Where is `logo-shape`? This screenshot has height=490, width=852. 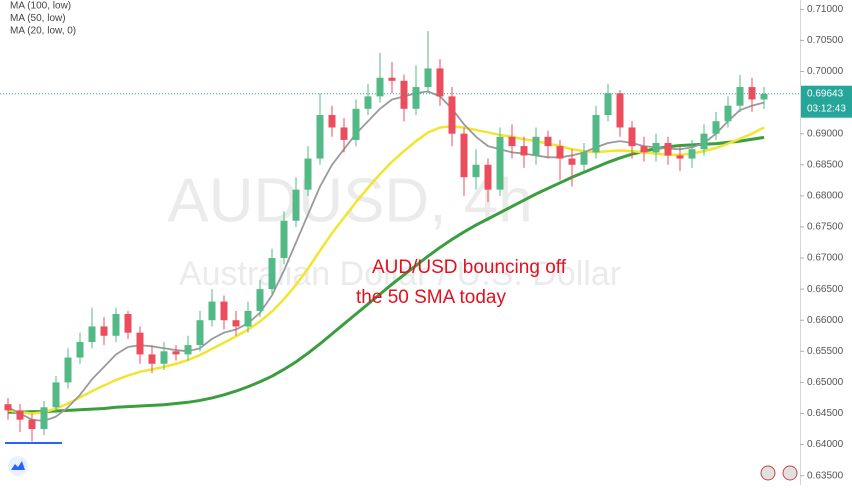
logo-shape is located at coordinates (18, 465).